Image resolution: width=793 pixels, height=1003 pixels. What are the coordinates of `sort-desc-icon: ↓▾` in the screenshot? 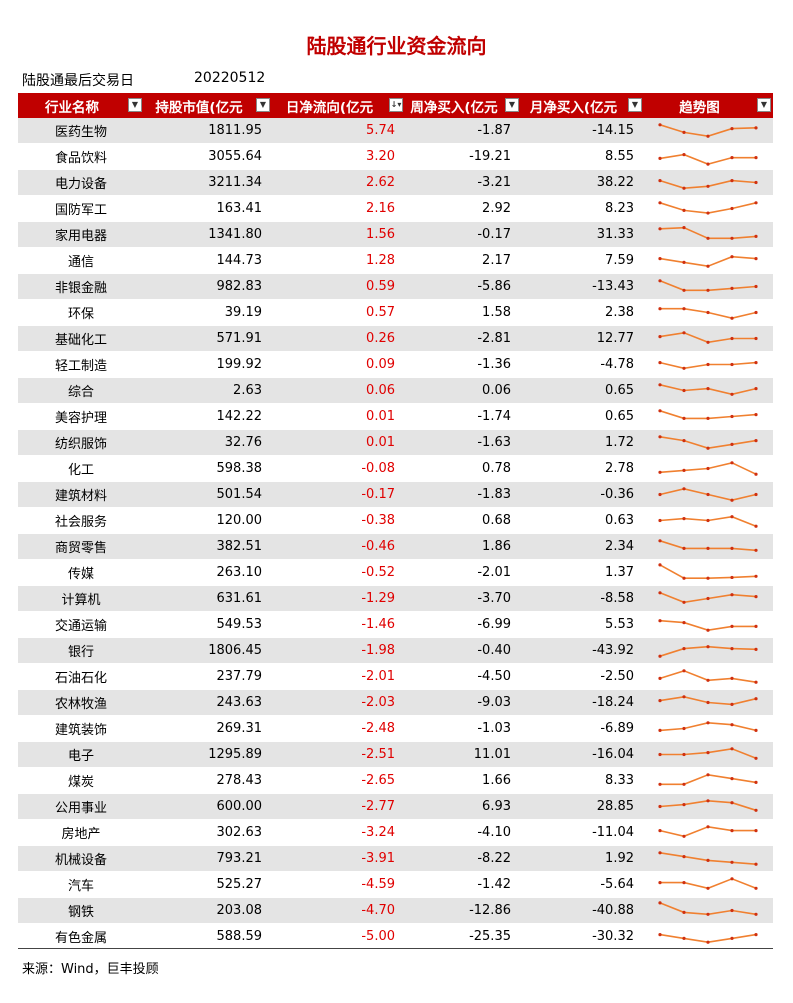 It's located at (396, 105).